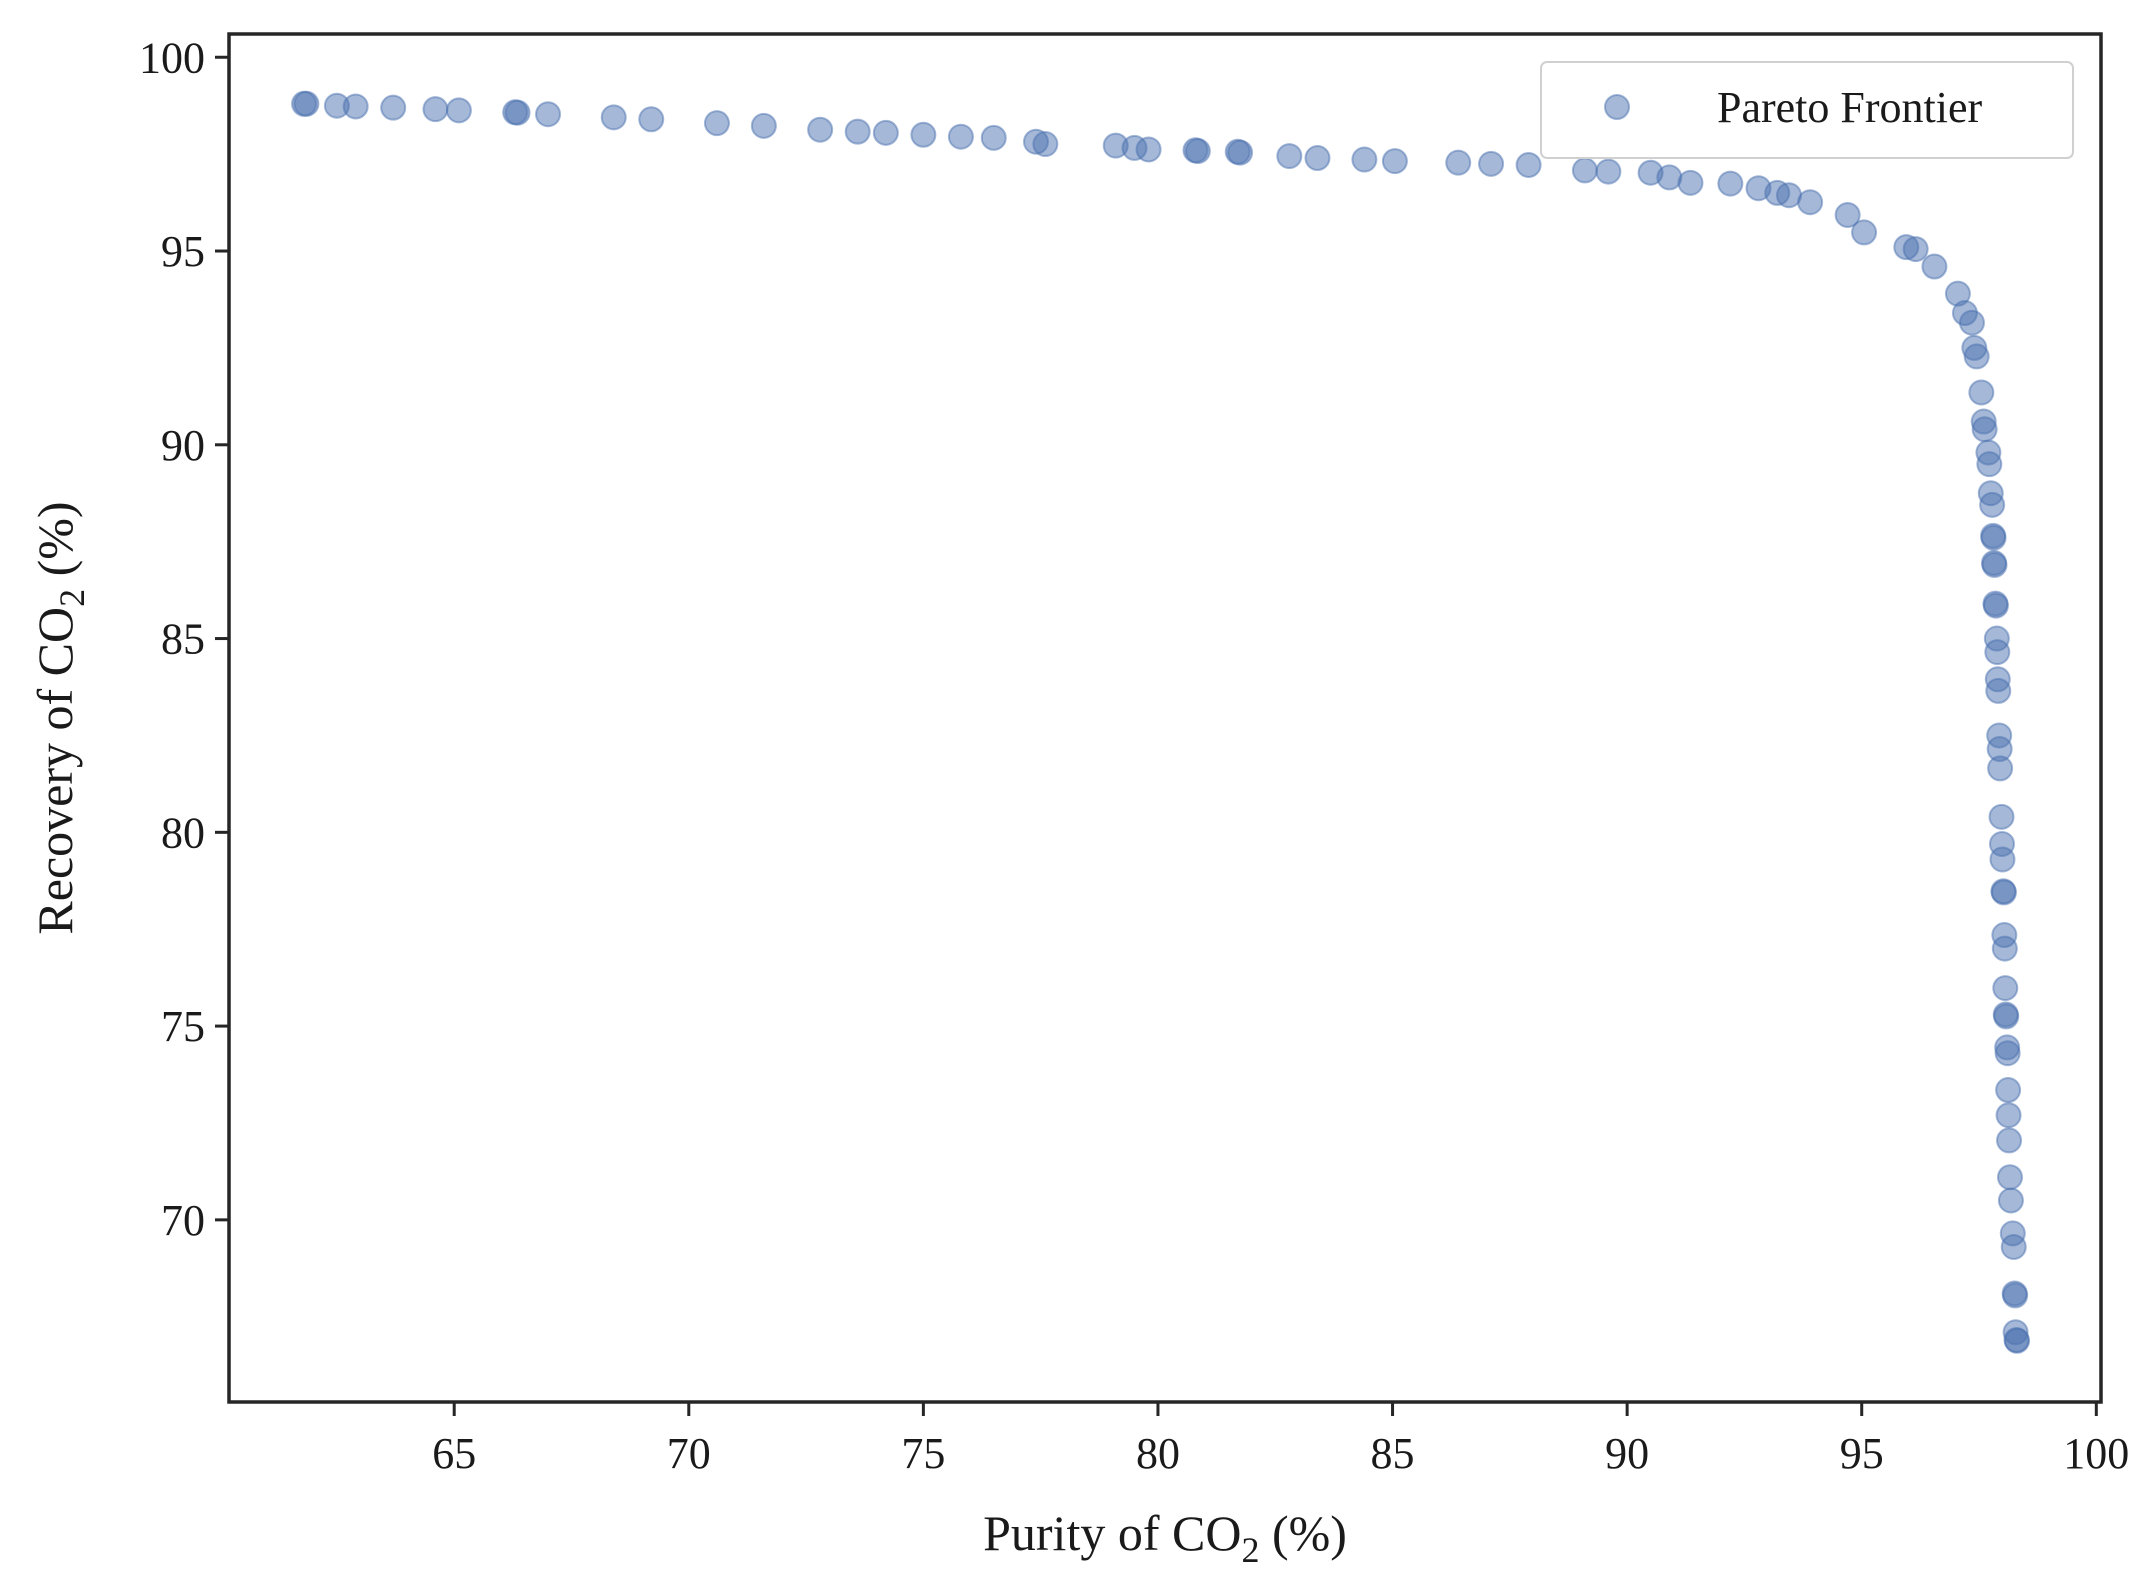  What do you see at coordinates (183, 251) in the screenshot?
I see `y-tick-label: 95` at bounding box center [183, 251].